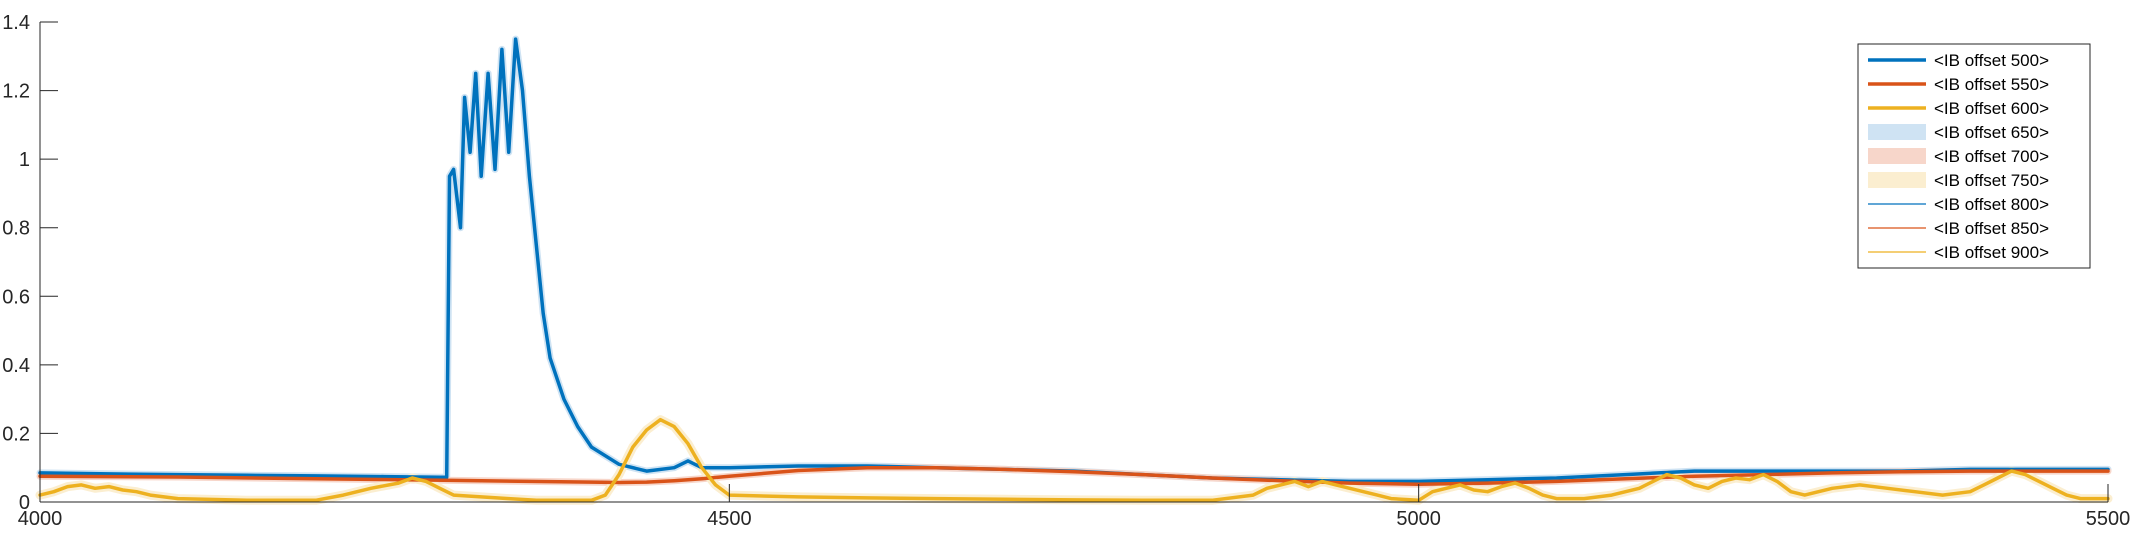 The height and width of the screenshot is (533, 2133). I want to click on legend-label: <IB offset 700>, so click(1991, 156).